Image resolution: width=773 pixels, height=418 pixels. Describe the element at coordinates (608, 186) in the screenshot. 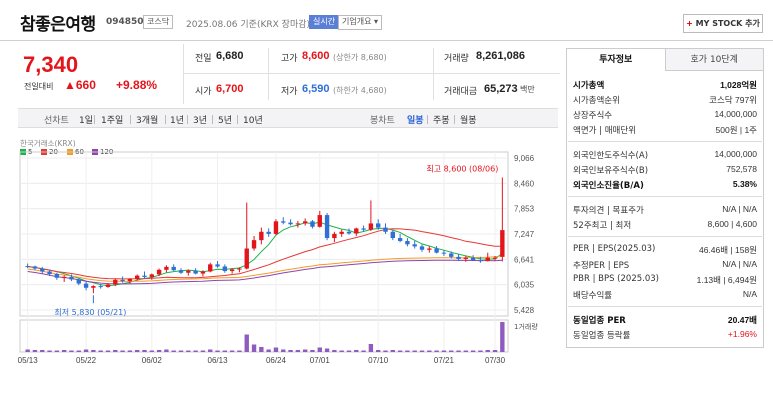

I see `info-row-label: 외국인소진율(B/A)` at that location.